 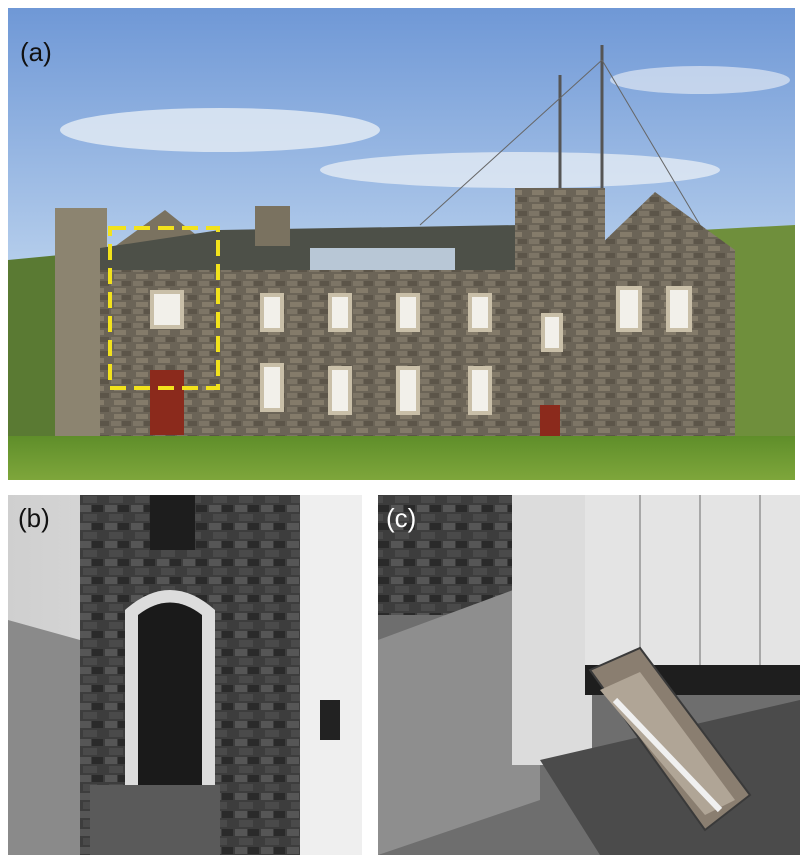 I want to click on panel-label: (c), so click(x=401, y=518).